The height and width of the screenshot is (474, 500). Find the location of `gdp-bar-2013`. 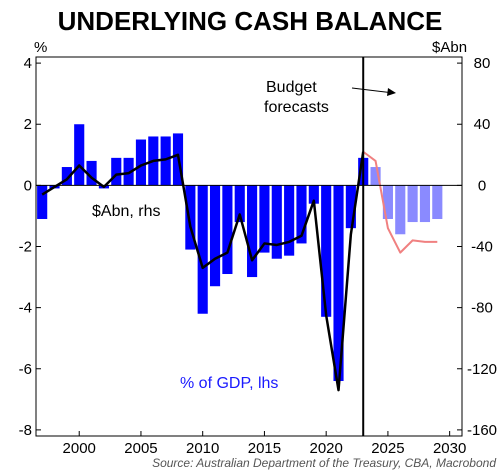

gdp-bar-2013 is located at coordinates (239, 204).